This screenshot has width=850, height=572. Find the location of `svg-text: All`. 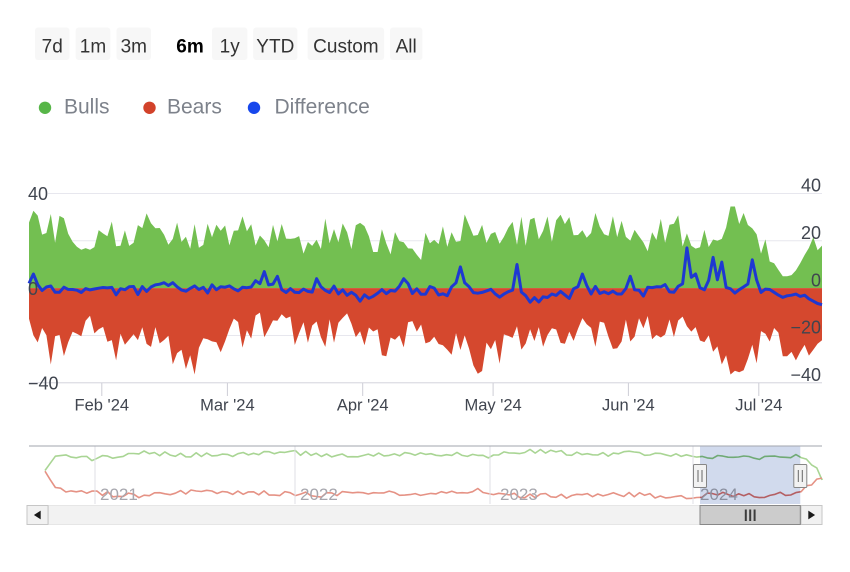

svg-text: All is located at coordinates (406, 47).